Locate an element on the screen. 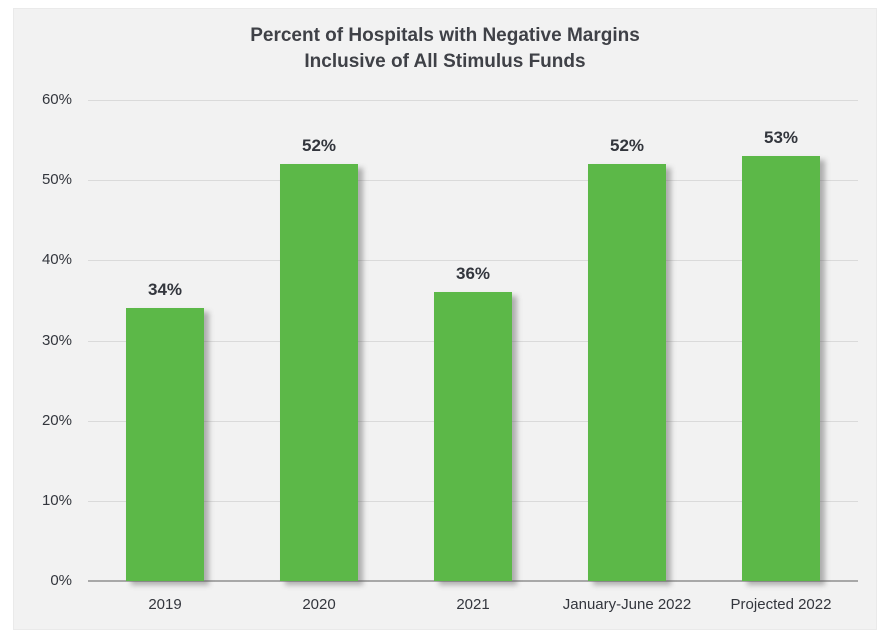 The width and height of the screenshot is (887, 643). y-axis-tick-label: 50% is located at coordinates (56, 180).